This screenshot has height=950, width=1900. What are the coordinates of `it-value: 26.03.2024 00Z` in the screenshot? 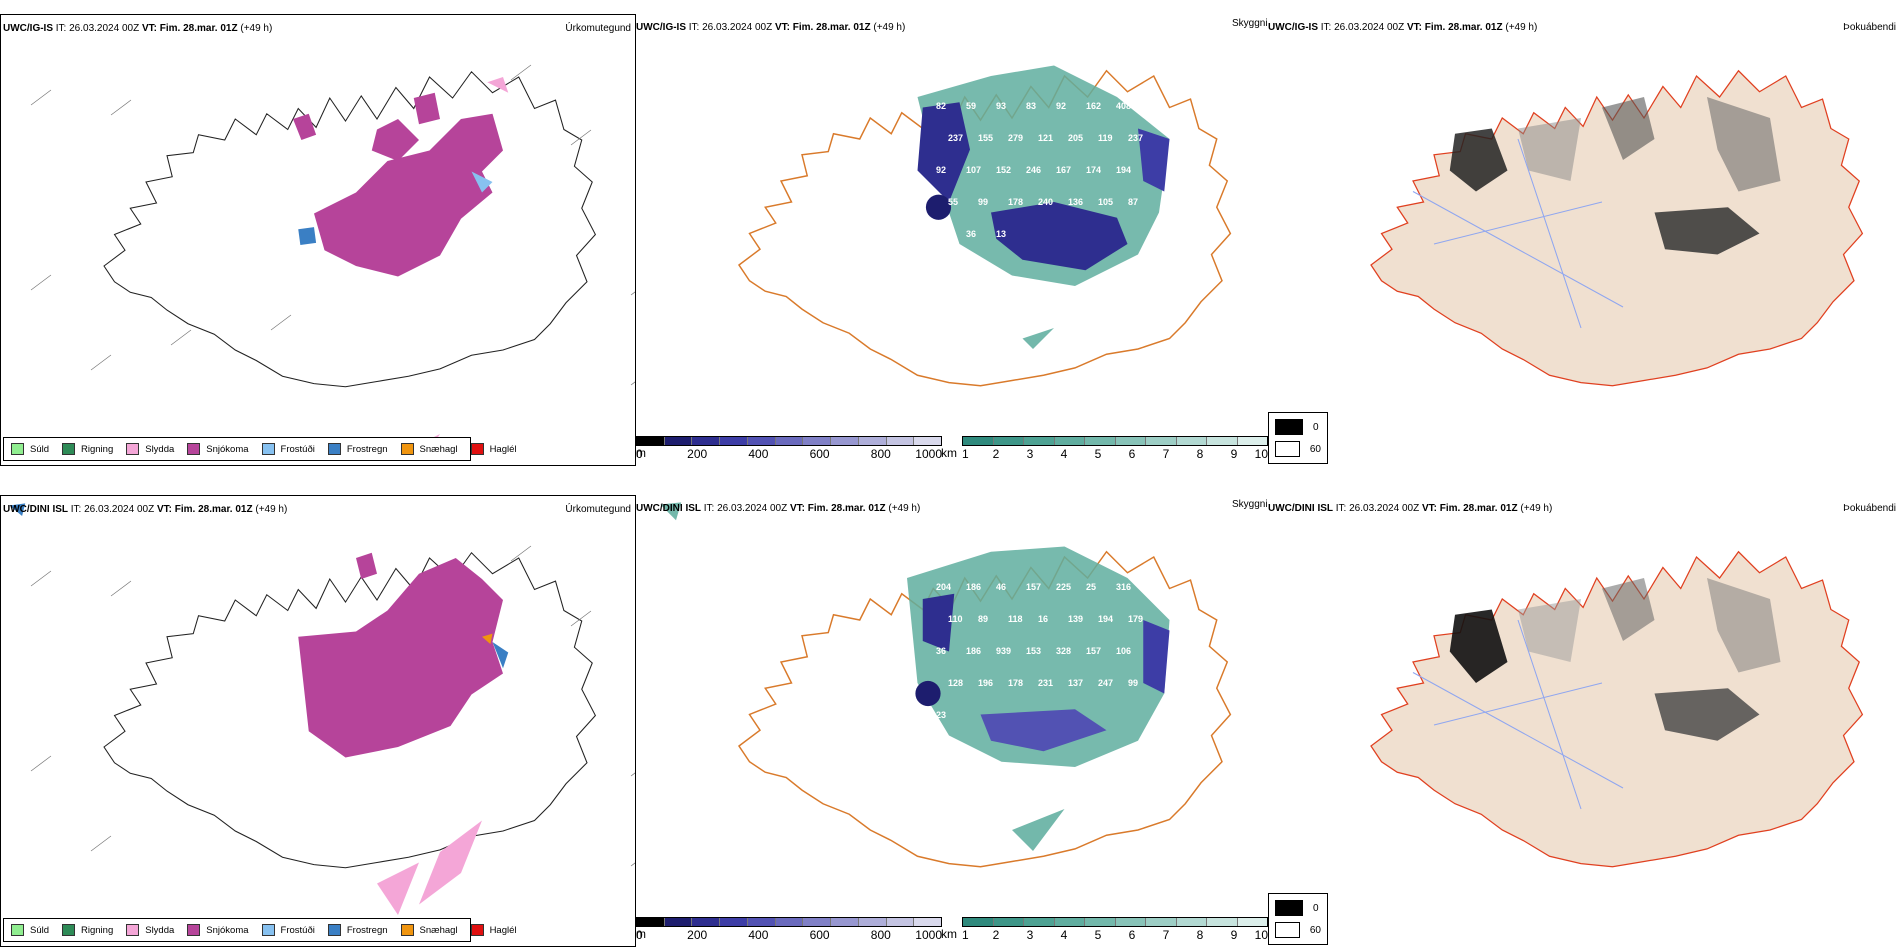 It's located at (119, 509).